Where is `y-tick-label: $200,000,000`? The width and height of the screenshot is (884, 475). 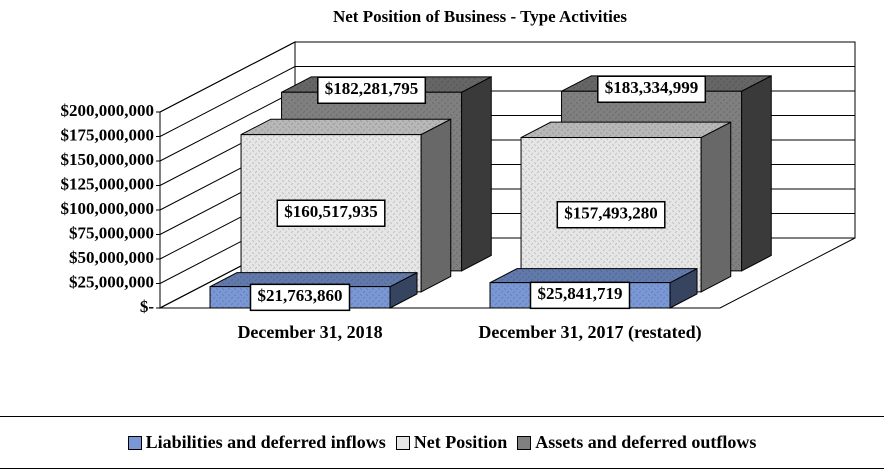
y-tick-label: $200,000,000 is located at coordinates (108, 110).